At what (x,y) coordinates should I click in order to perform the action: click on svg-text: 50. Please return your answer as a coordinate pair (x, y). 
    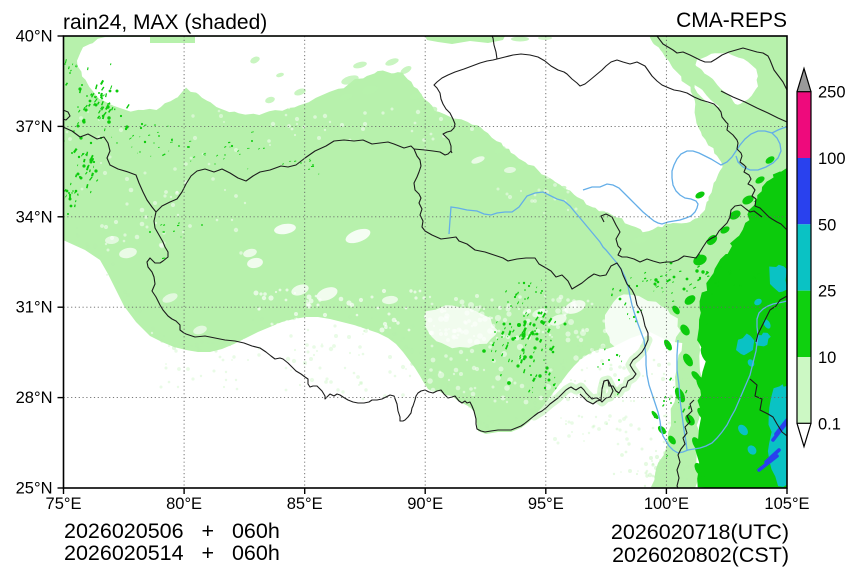
    Looking at the image, I should click on (827, 225).